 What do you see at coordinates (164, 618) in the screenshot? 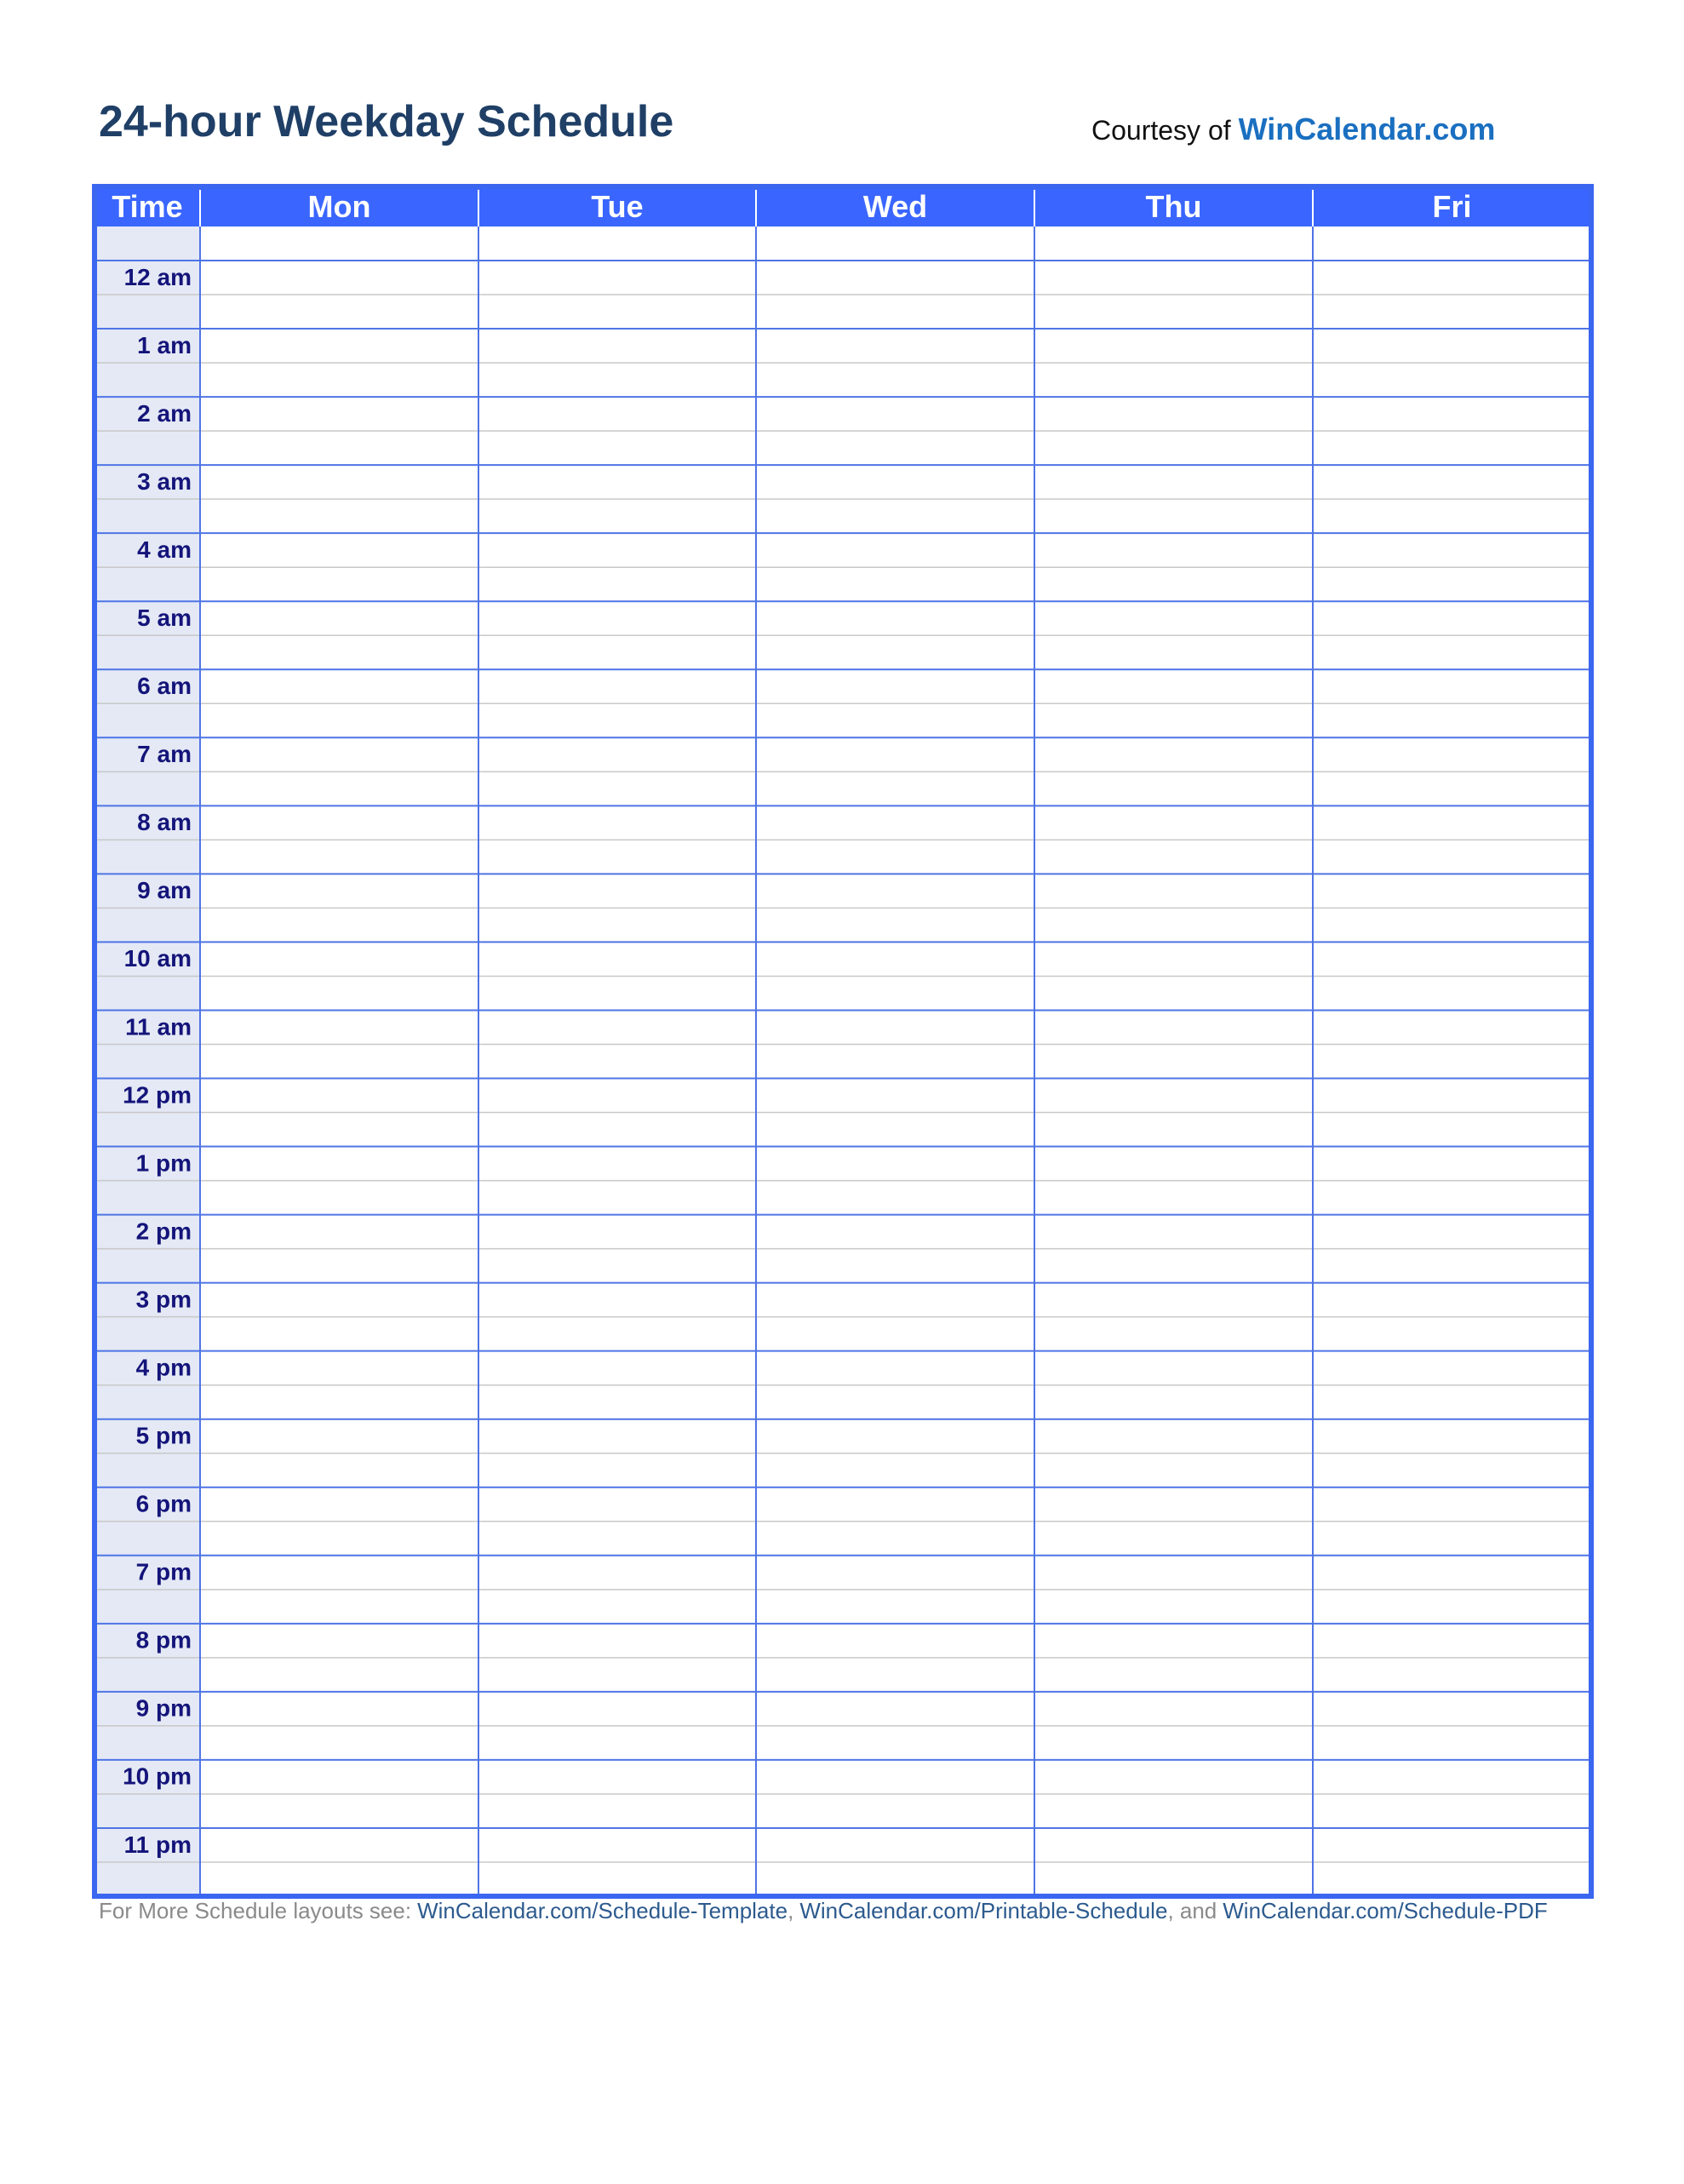
I see `time-label: 5 am` at bounding box center [164, 618].